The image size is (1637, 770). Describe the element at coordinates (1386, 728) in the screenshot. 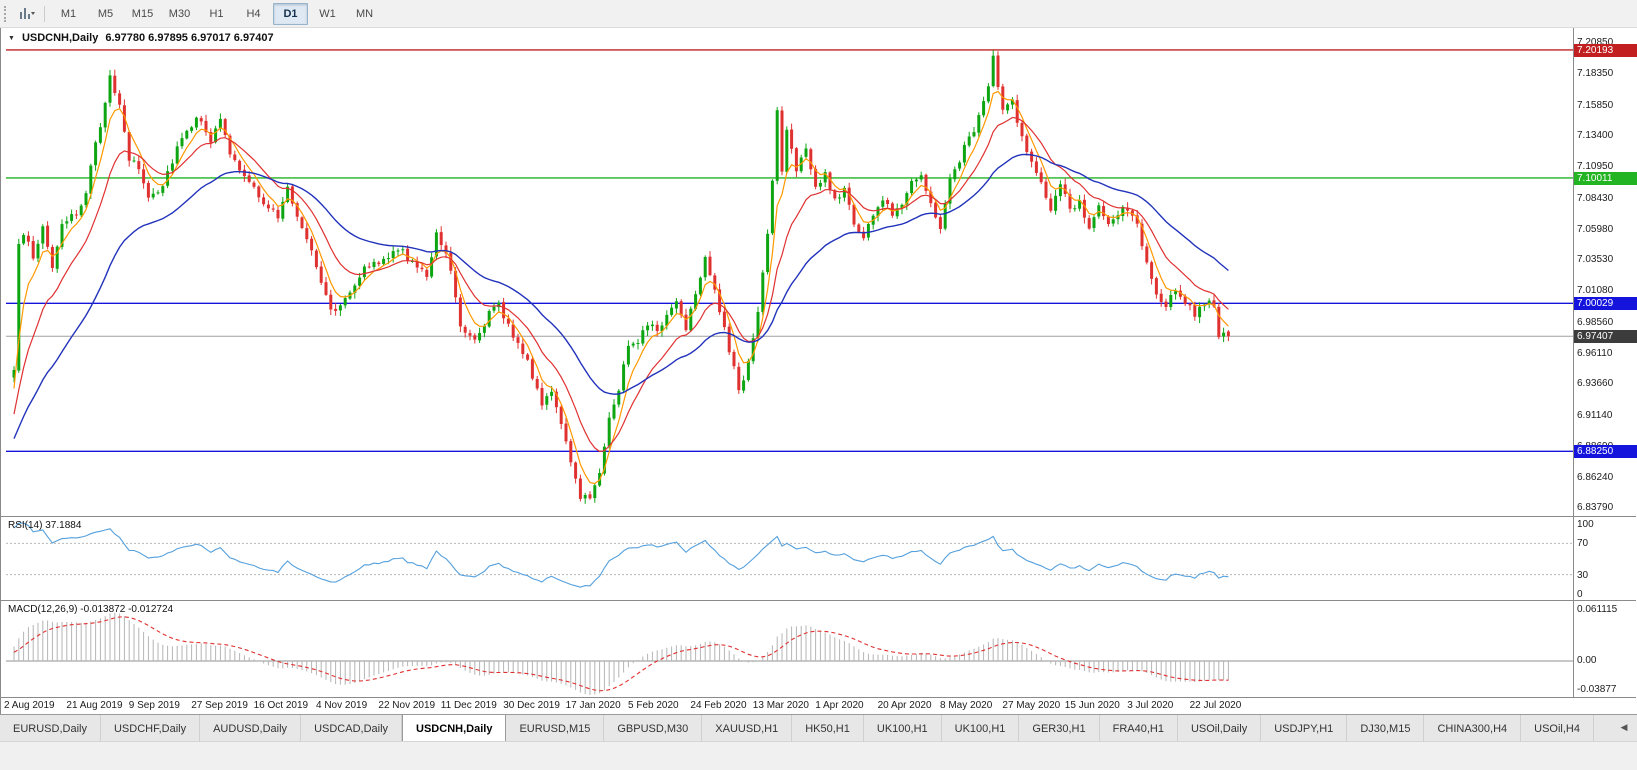

I see `chart-tab-dj30-m15: DJ30,M15` at that location.